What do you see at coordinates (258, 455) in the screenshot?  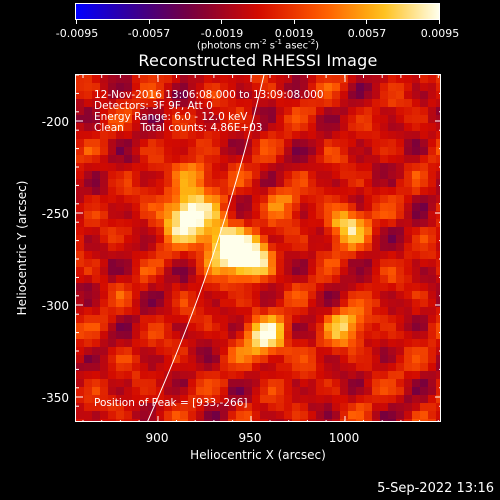 I see `x-axis-title: Heliocentric X (arcsec)` at bounding box center [258, 455].